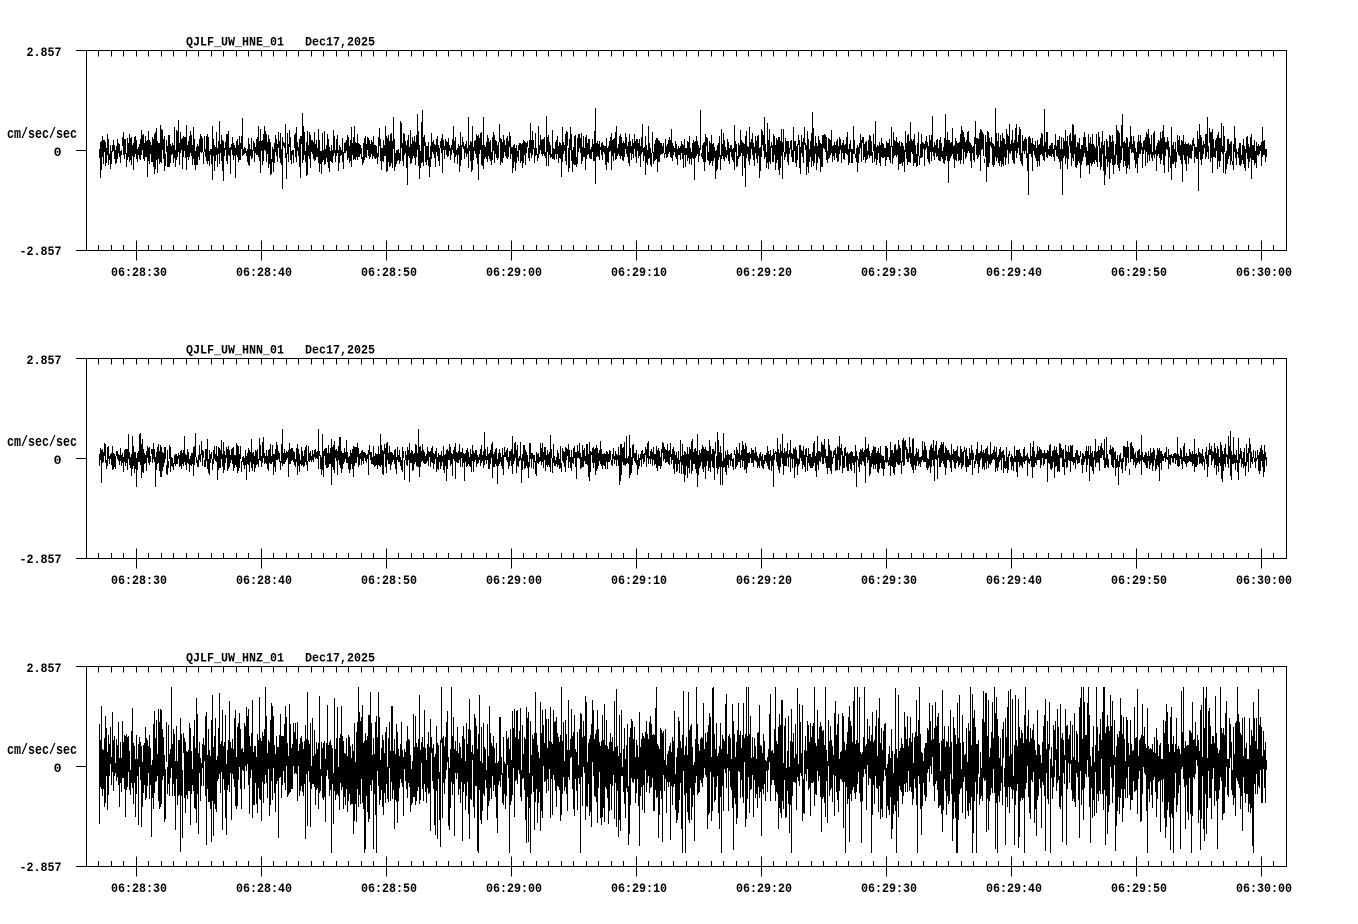 The width and height of the screenshot is (1358, 924). I want to click on svg-text: QJLF_UW_HNN_01, so click(235, 350).